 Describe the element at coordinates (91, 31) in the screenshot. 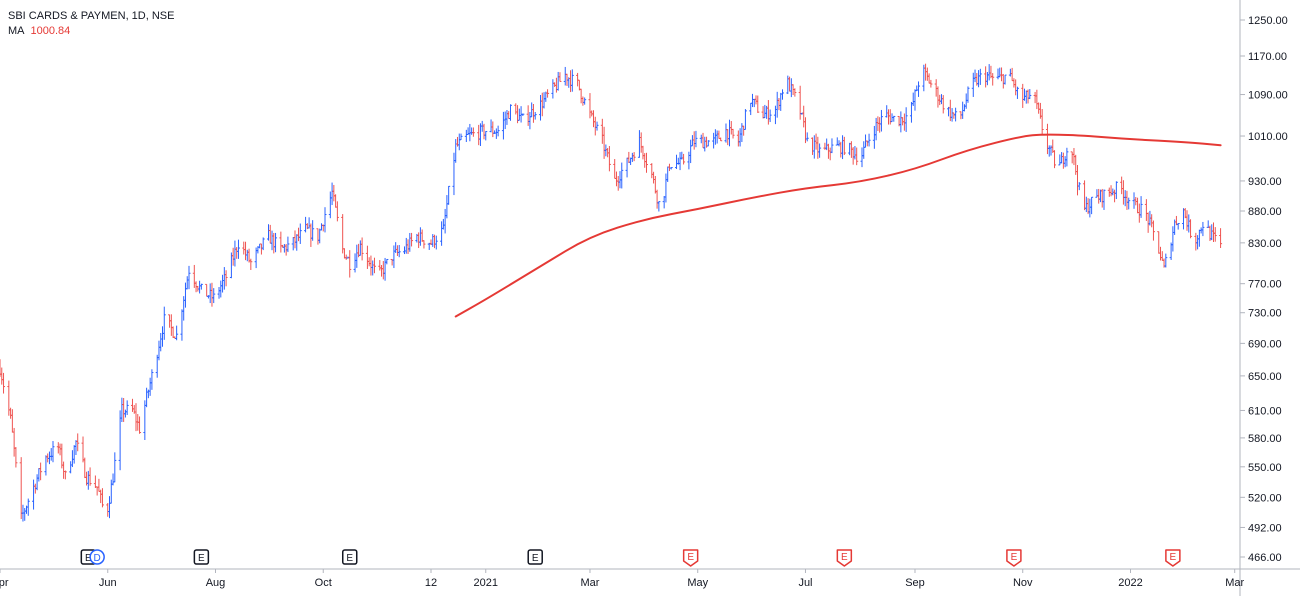

I see `ma-legend: MA 1000.84` at that location.